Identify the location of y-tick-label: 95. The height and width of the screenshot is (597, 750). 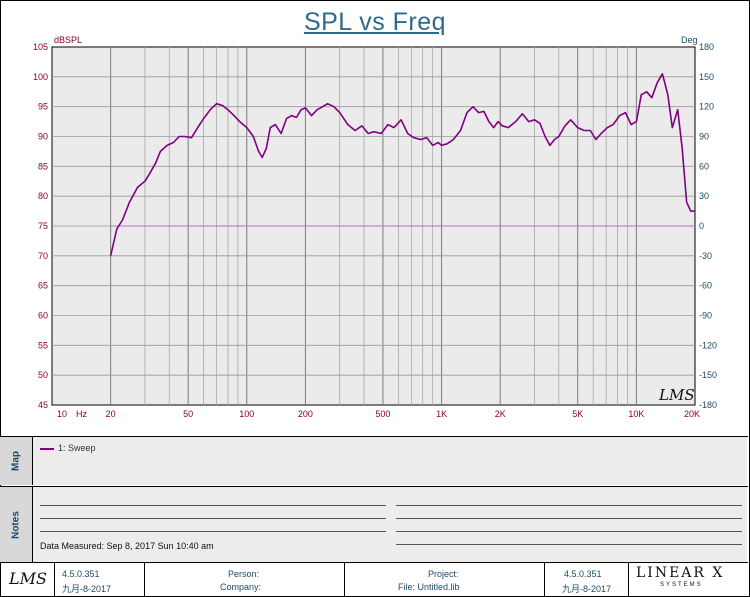
(43, 107).